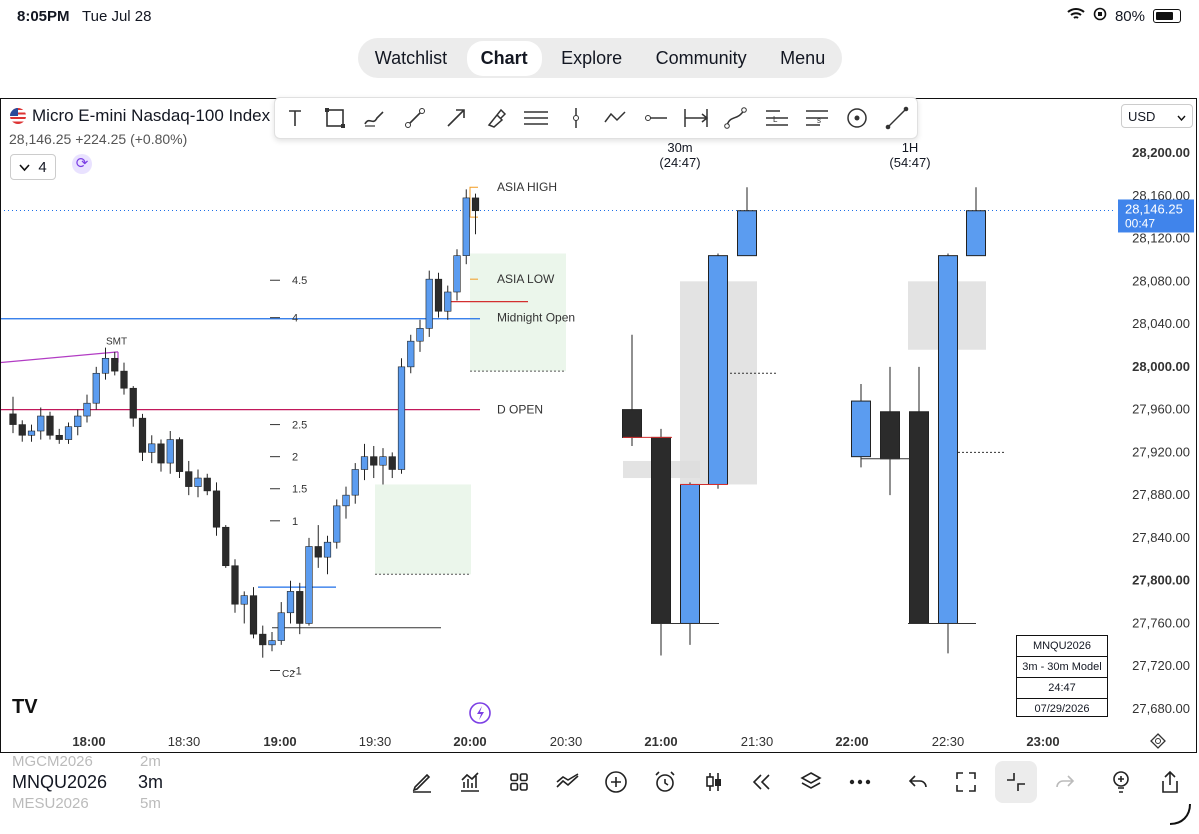 Image resolution: width=1199 pixels, height=834 pixels. I want to click on trendline-icon, so click(415, 118).